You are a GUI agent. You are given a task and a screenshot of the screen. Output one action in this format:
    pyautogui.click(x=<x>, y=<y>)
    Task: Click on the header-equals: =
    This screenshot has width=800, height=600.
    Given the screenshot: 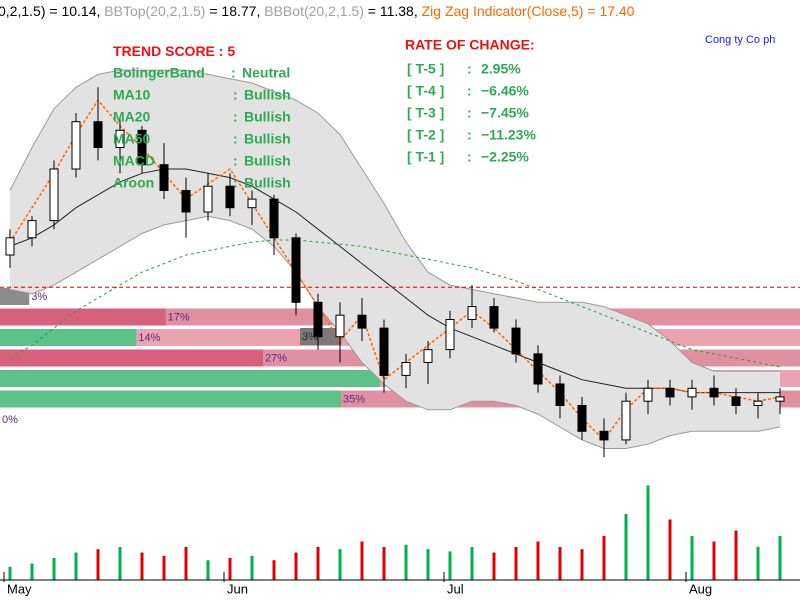 What is the action you would take?
    pyautogui.click(x=213, y=11)
    